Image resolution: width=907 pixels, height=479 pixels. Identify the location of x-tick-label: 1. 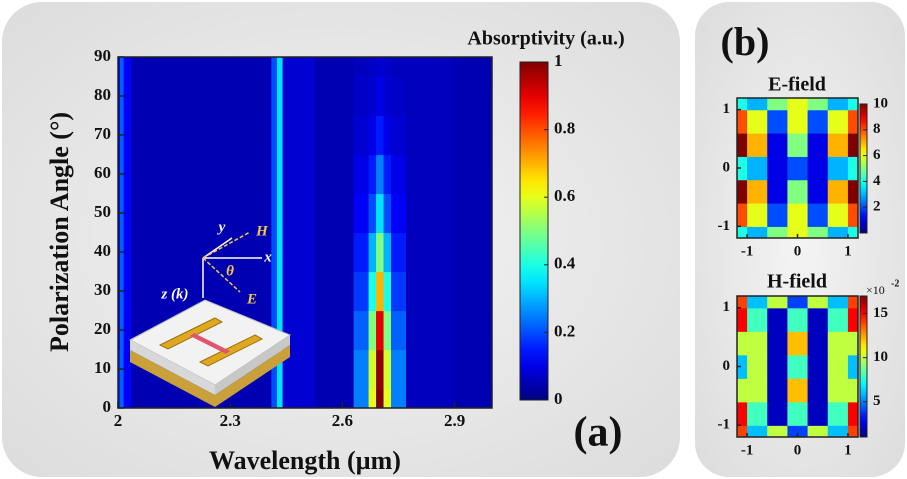
(848, 251).